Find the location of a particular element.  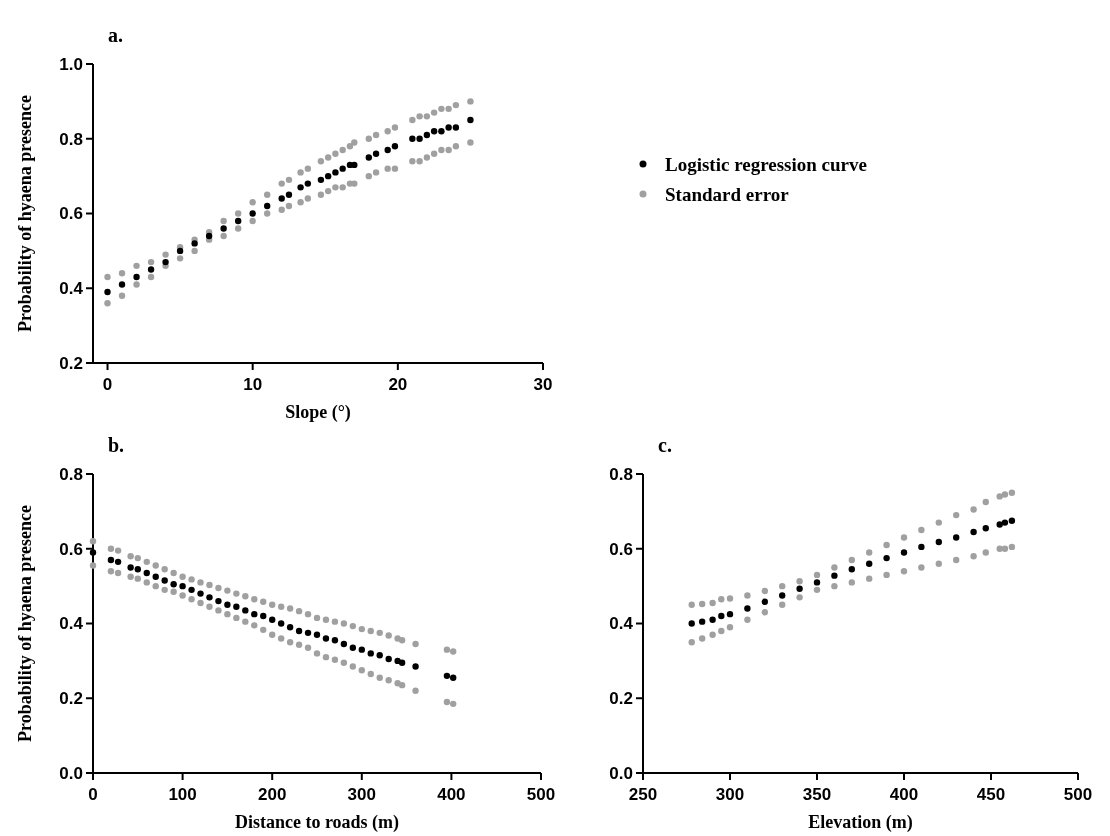

x-tick-label: 250 is located at coordinates (643, 794).